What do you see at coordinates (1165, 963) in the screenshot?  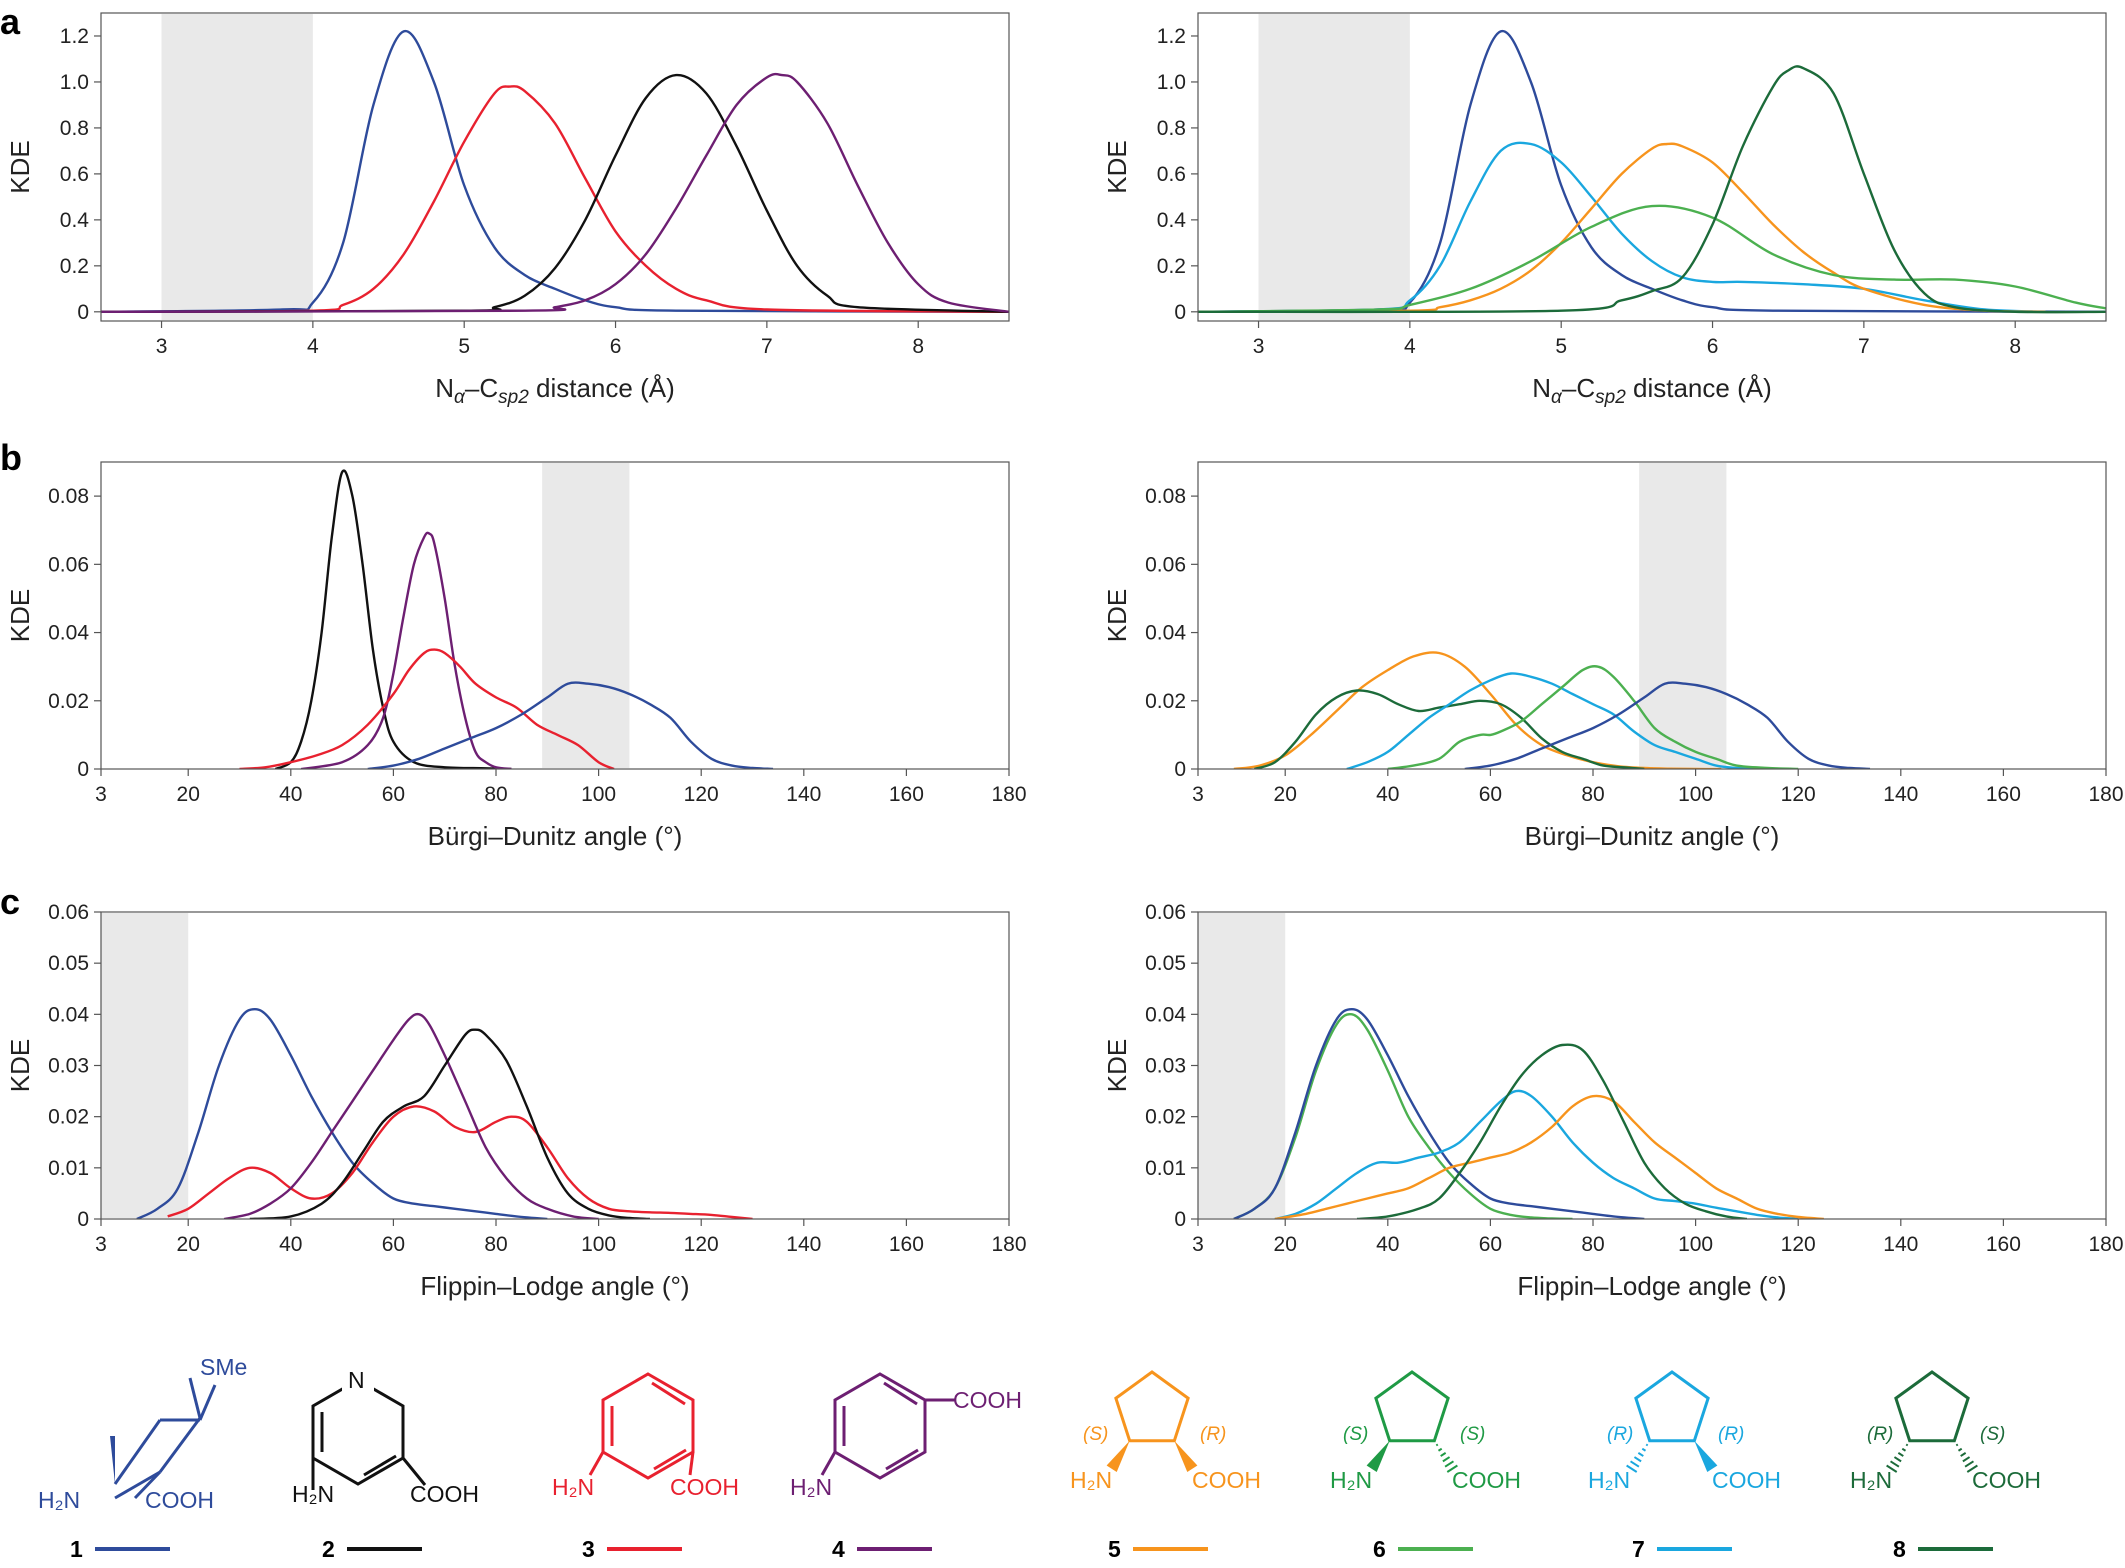 I see `y-tick-label: 0.05` at bounding box center [1165, 963].